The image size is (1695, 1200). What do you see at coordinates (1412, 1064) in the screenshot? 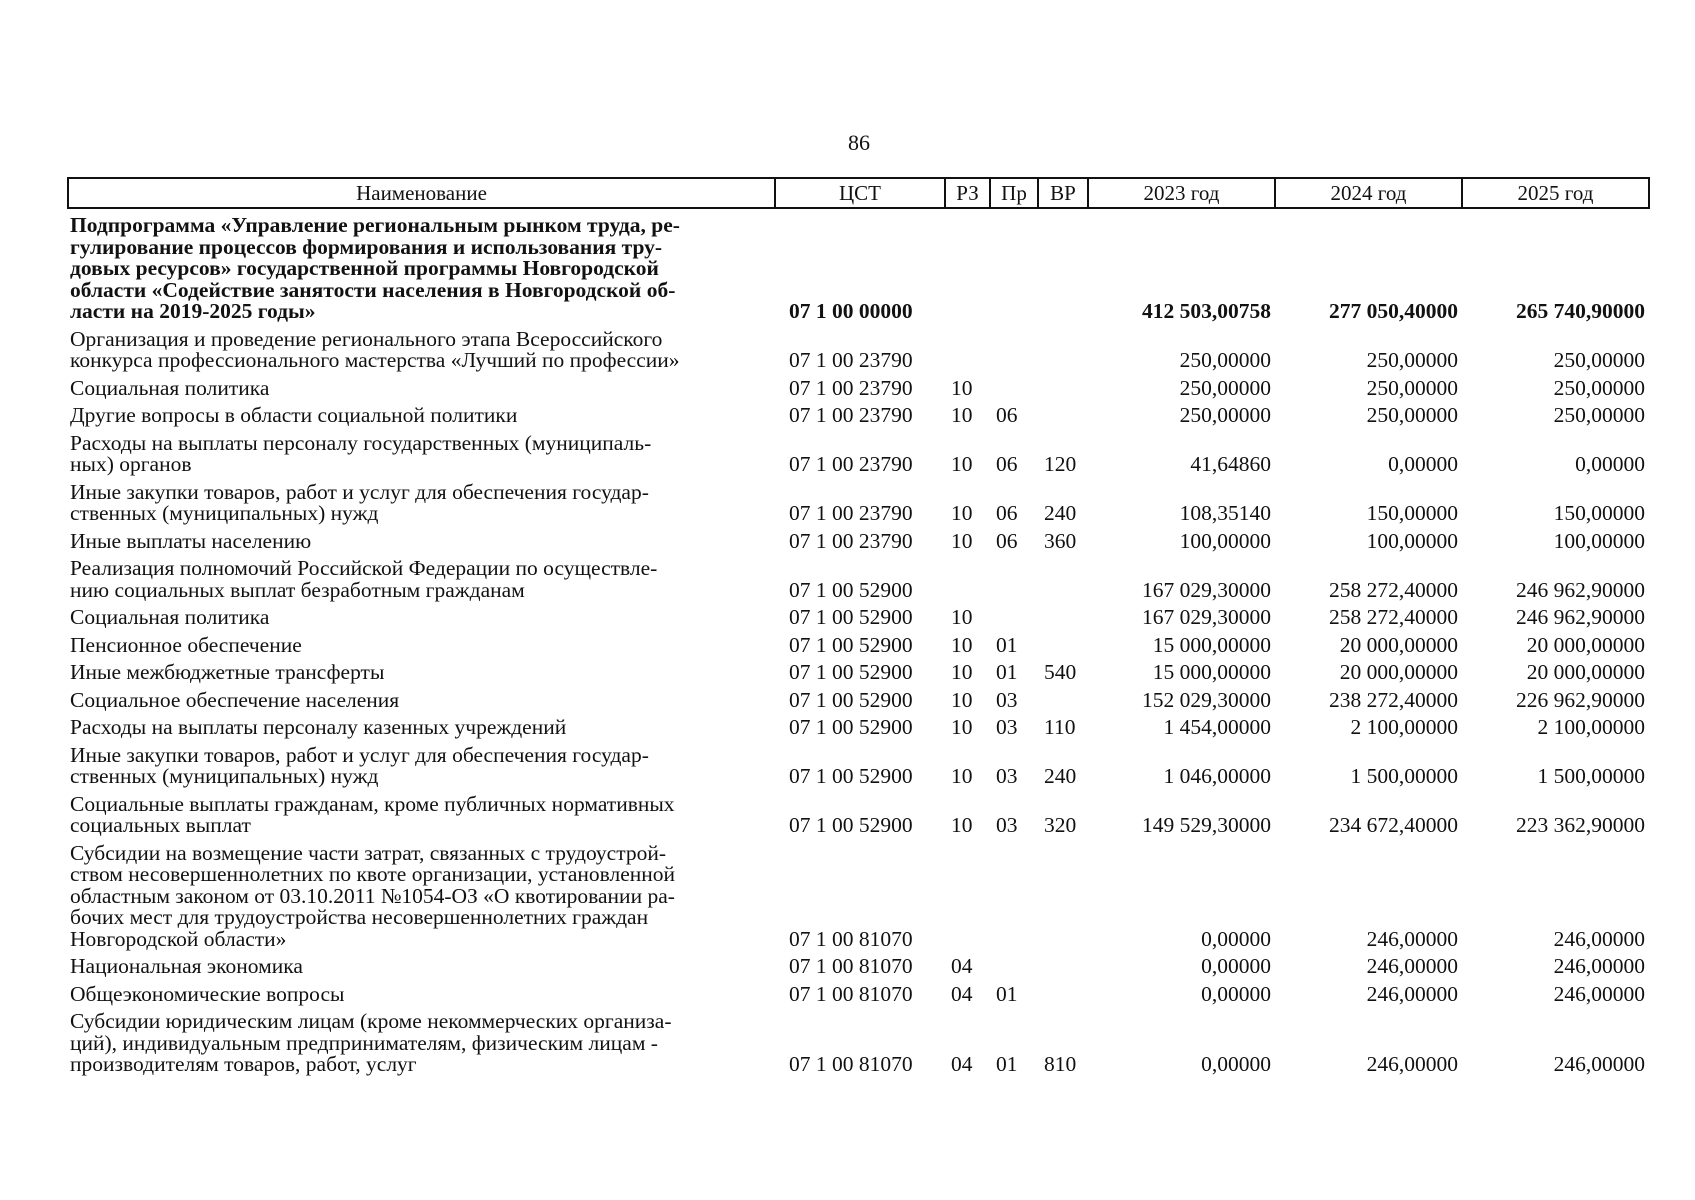
I see `cell-y2024: 246,00000` at bounding box center [1412, 1064].